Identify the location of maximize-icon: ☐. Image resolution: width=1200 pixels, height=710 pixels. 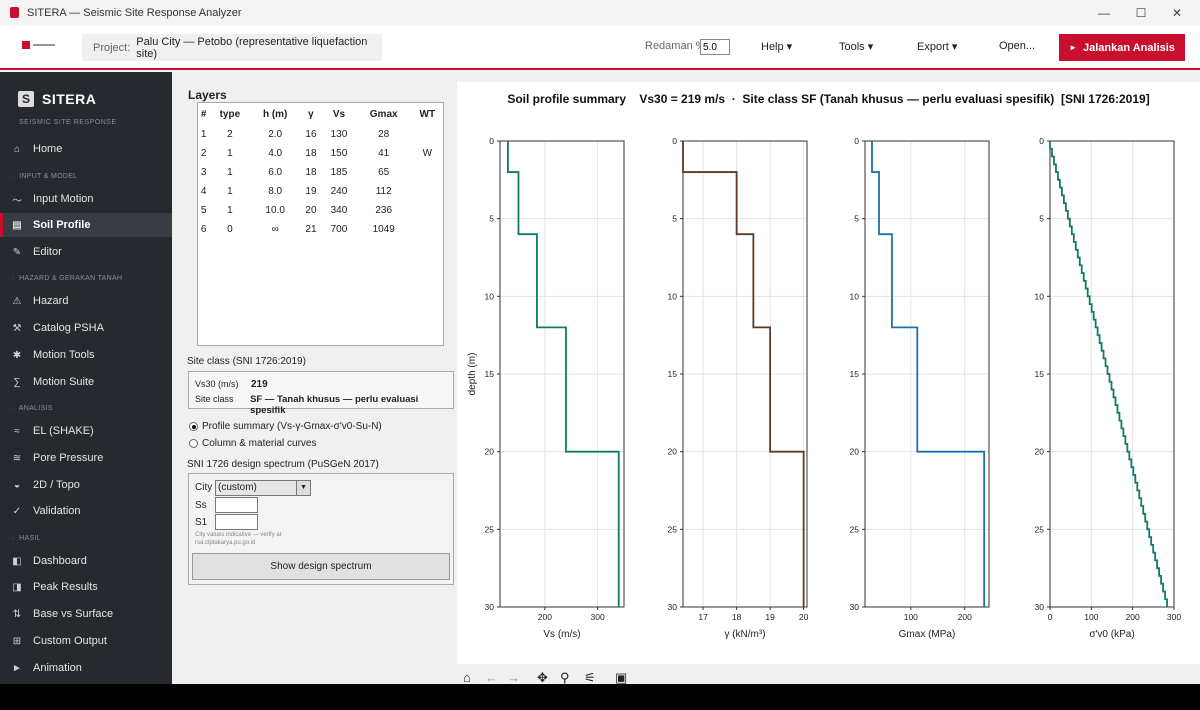
(1141, 12).